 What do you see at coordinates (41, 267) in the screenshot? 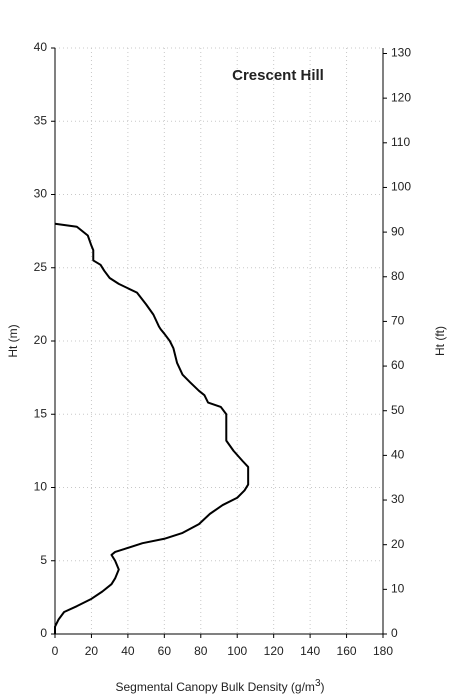
I see `y-tick-label: 25` at bounding box center [41, 267].